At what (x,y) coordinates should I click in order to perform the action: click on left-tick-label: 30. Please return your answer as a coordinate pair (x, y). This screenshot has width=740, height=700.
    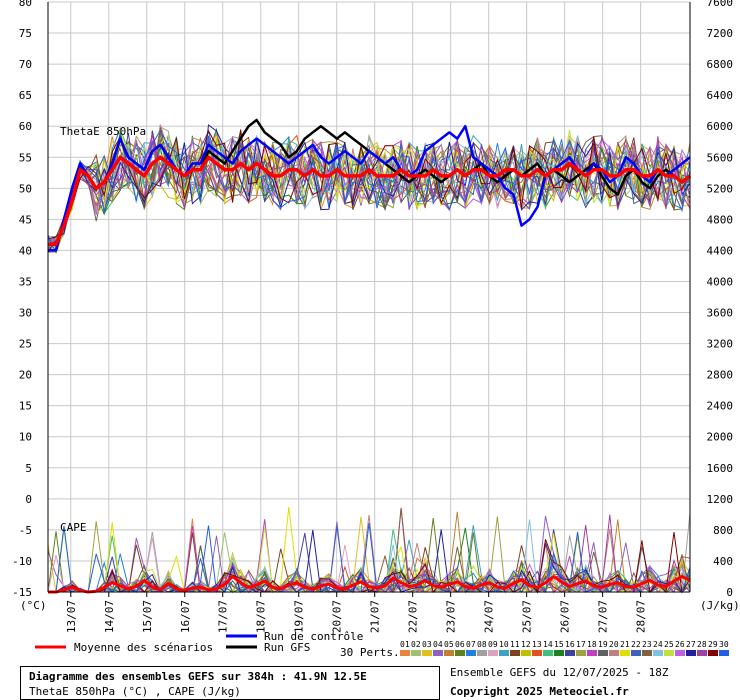
    Looking at the image, I should click on (25, 313).